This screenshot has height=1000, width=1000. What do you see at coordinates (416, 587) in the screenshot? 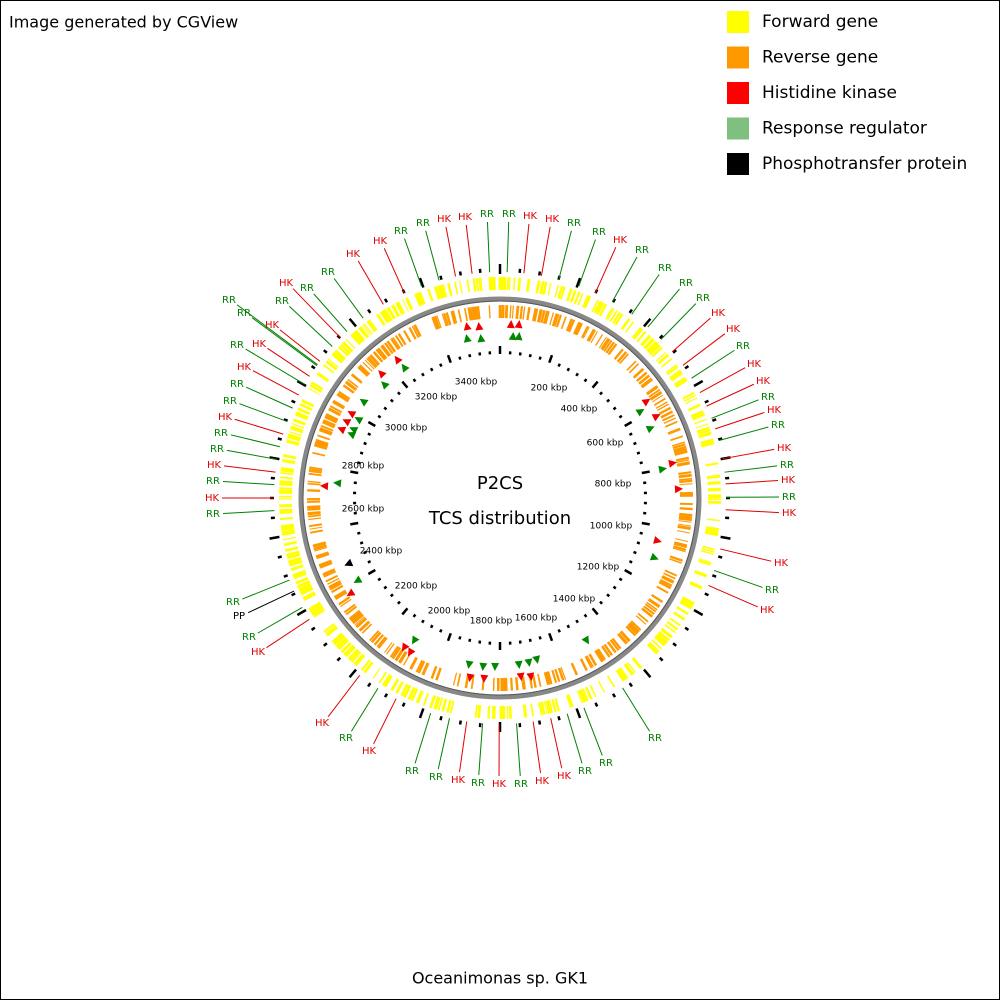
I see `ruler-label: 2200 kbp` at bounding box center [416, 587].